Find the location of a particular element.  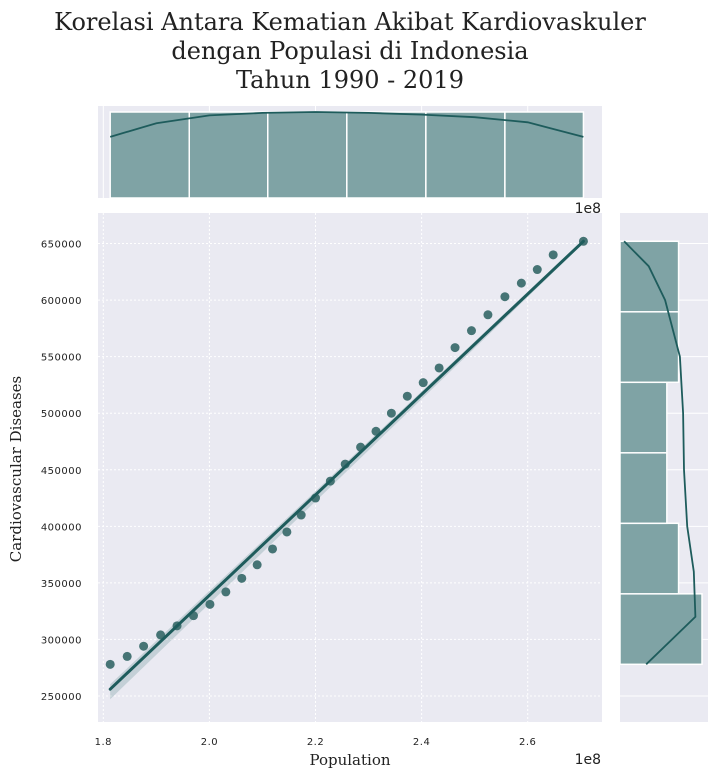

y-tick-label: 500000 is located at coordinates (61, 414).